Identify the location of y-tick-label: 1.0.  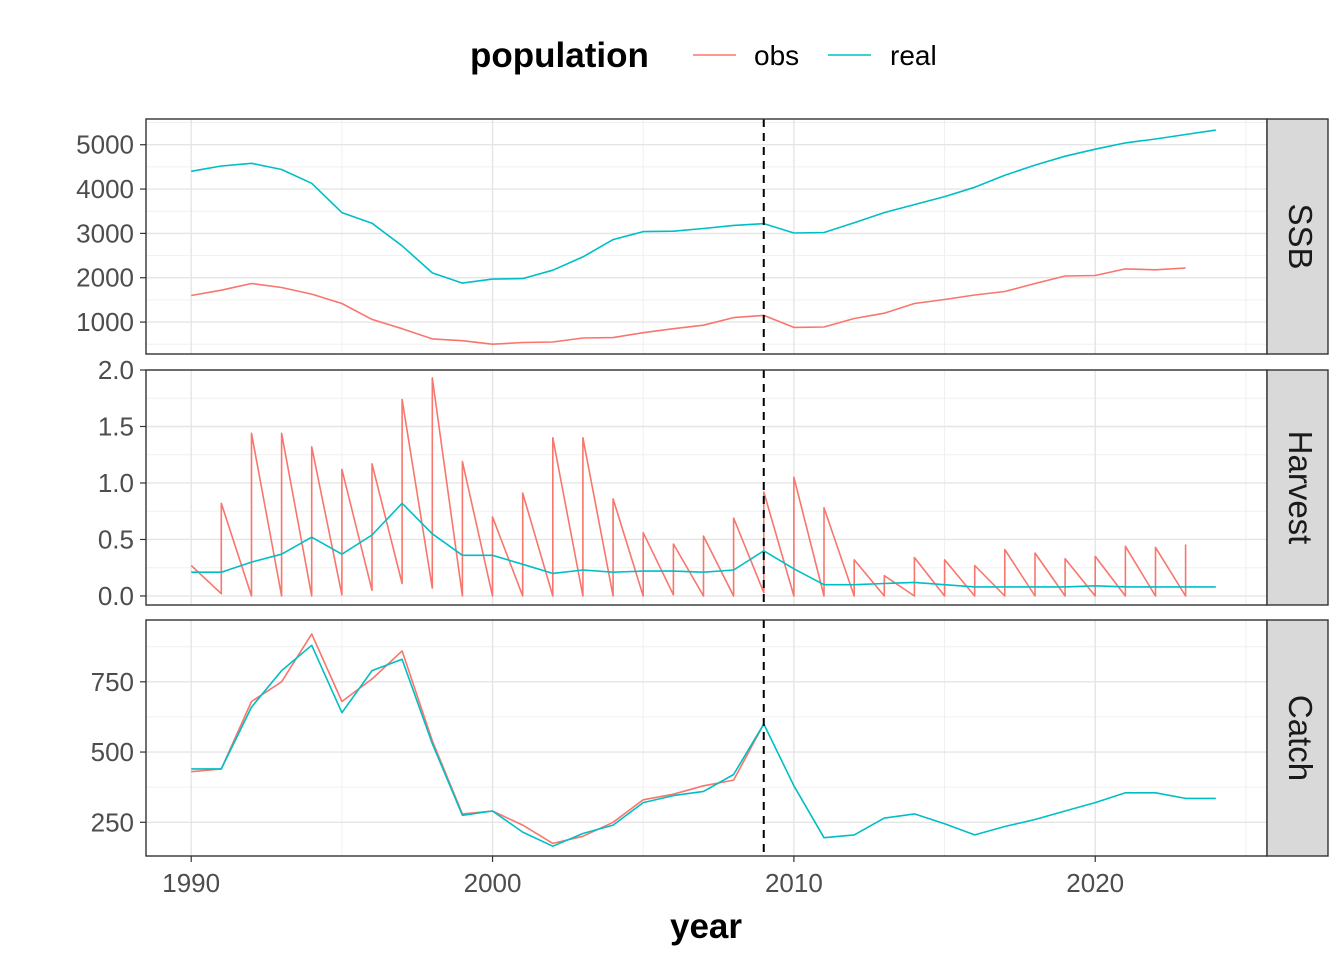
(116, 483).